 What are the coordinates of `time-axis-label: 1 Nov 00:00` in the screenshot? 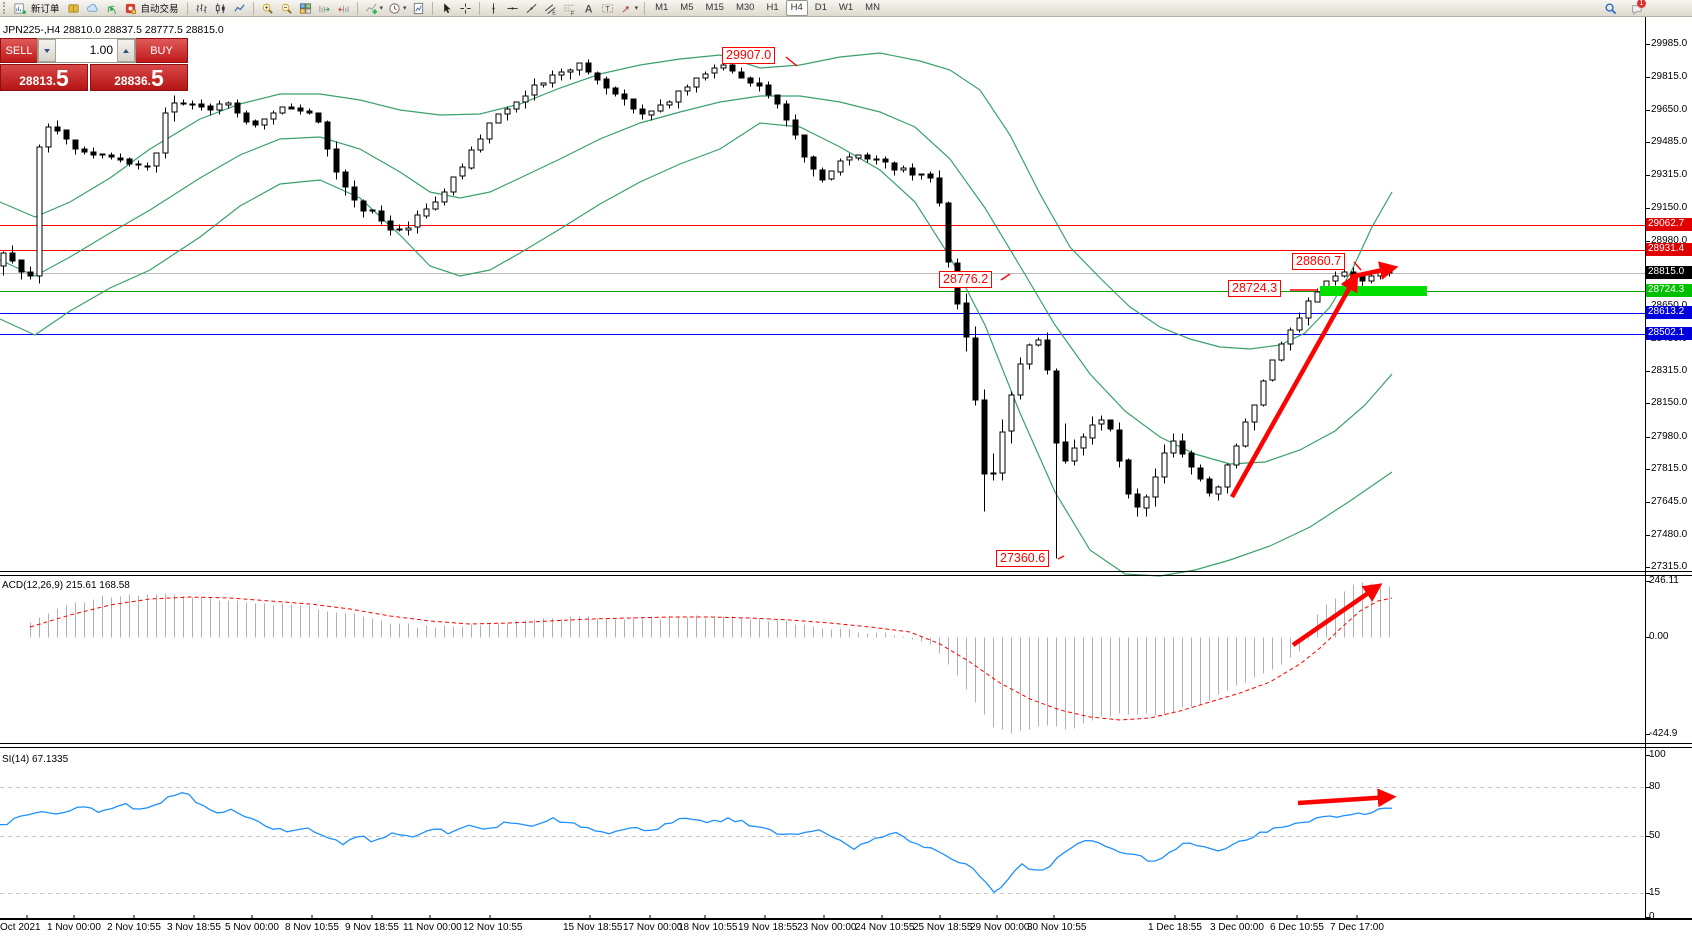 It's located at (74, 927).